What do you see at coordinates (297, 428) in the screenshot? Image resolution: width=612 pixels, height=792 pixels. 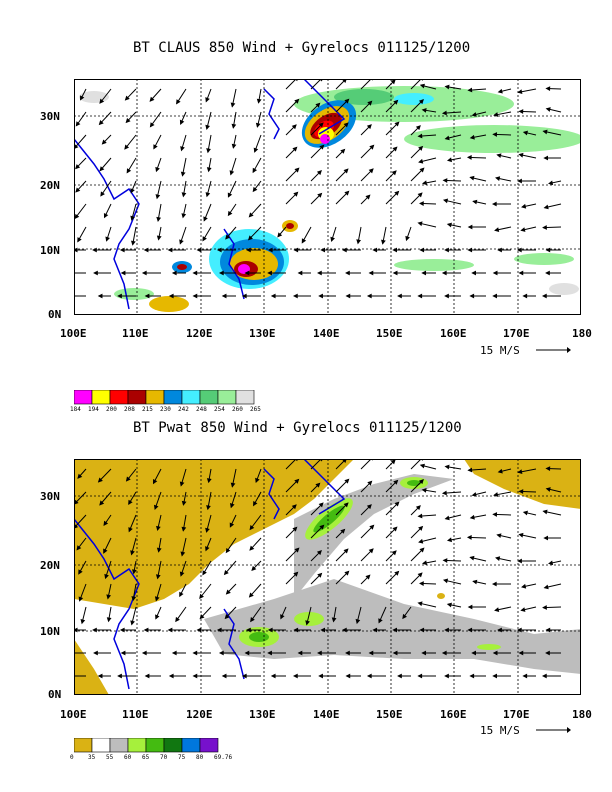 I see `bottom-panel-title: BT Pwat 850 Wind + Gyrelocs 011125/1200` at bounding box center [297, 428].